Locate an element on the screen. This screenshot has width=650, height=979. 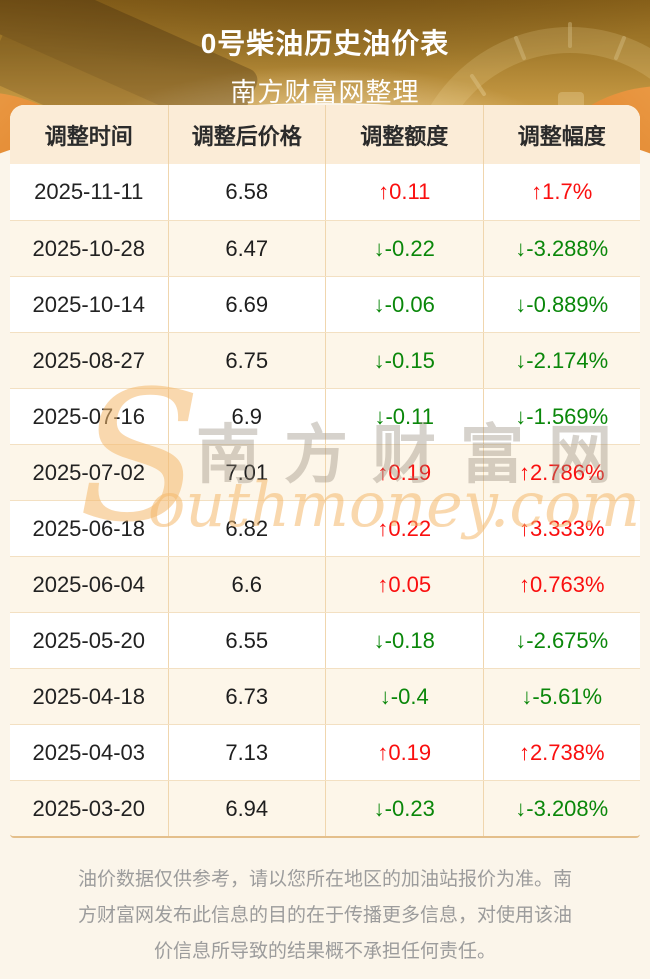
cell-amount: ↑0.11 is located at coordinates (404, 192).